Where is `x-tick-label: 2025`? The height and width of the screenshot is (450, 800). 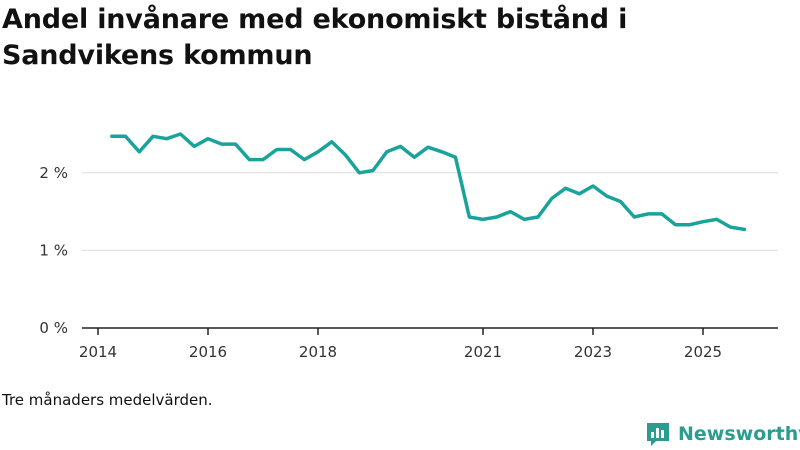 x-tick-label: 2025 is located at coordinates (703, 352).